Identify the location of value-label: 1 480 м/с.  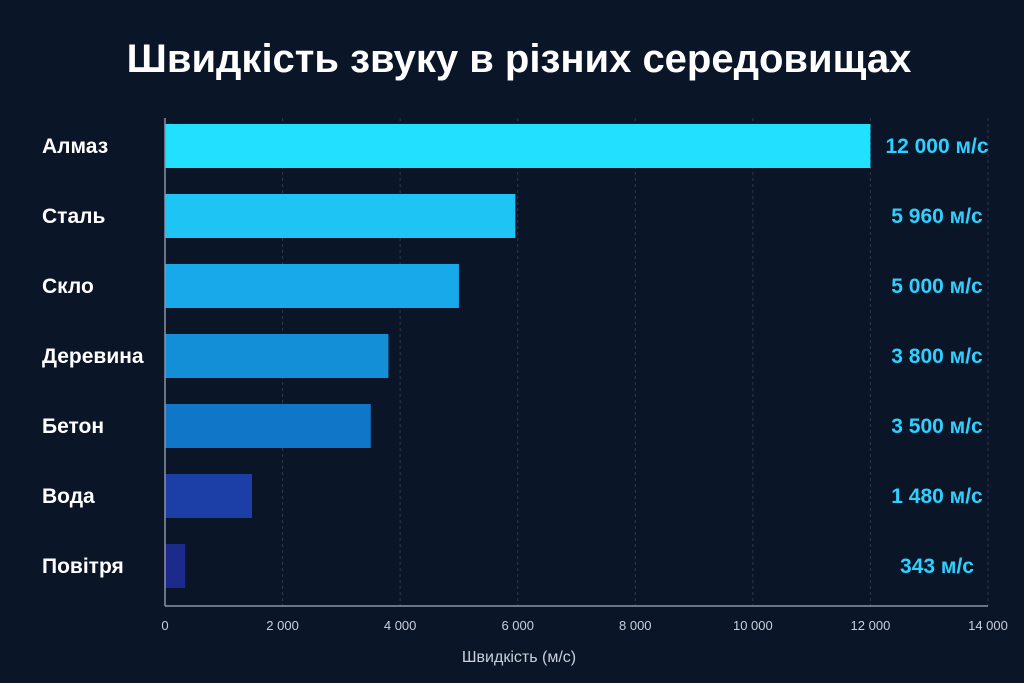
(937, 496).